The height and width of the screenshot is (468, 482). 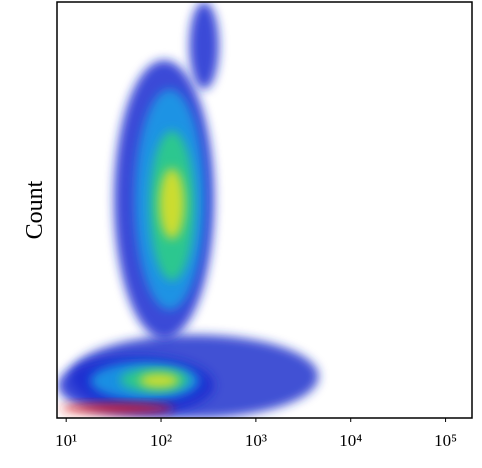 What do you see at coordinates (66, 440) in the screenshot?
I see `x-tick-label: 10¹` at bounding box center [66, 440].